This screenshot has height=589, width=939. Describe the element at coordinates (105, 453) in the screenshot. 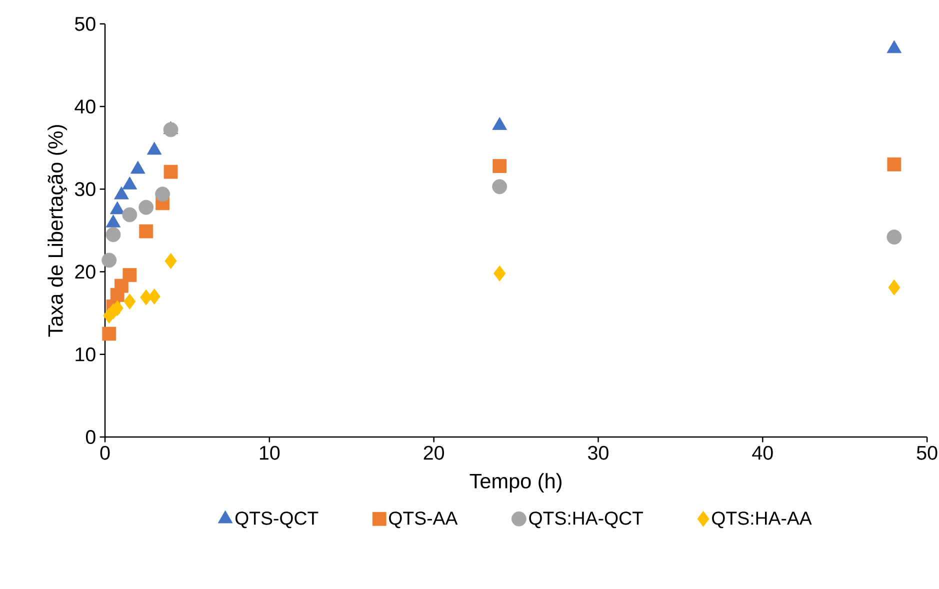

I see `x-tick-label: 0` at that location.